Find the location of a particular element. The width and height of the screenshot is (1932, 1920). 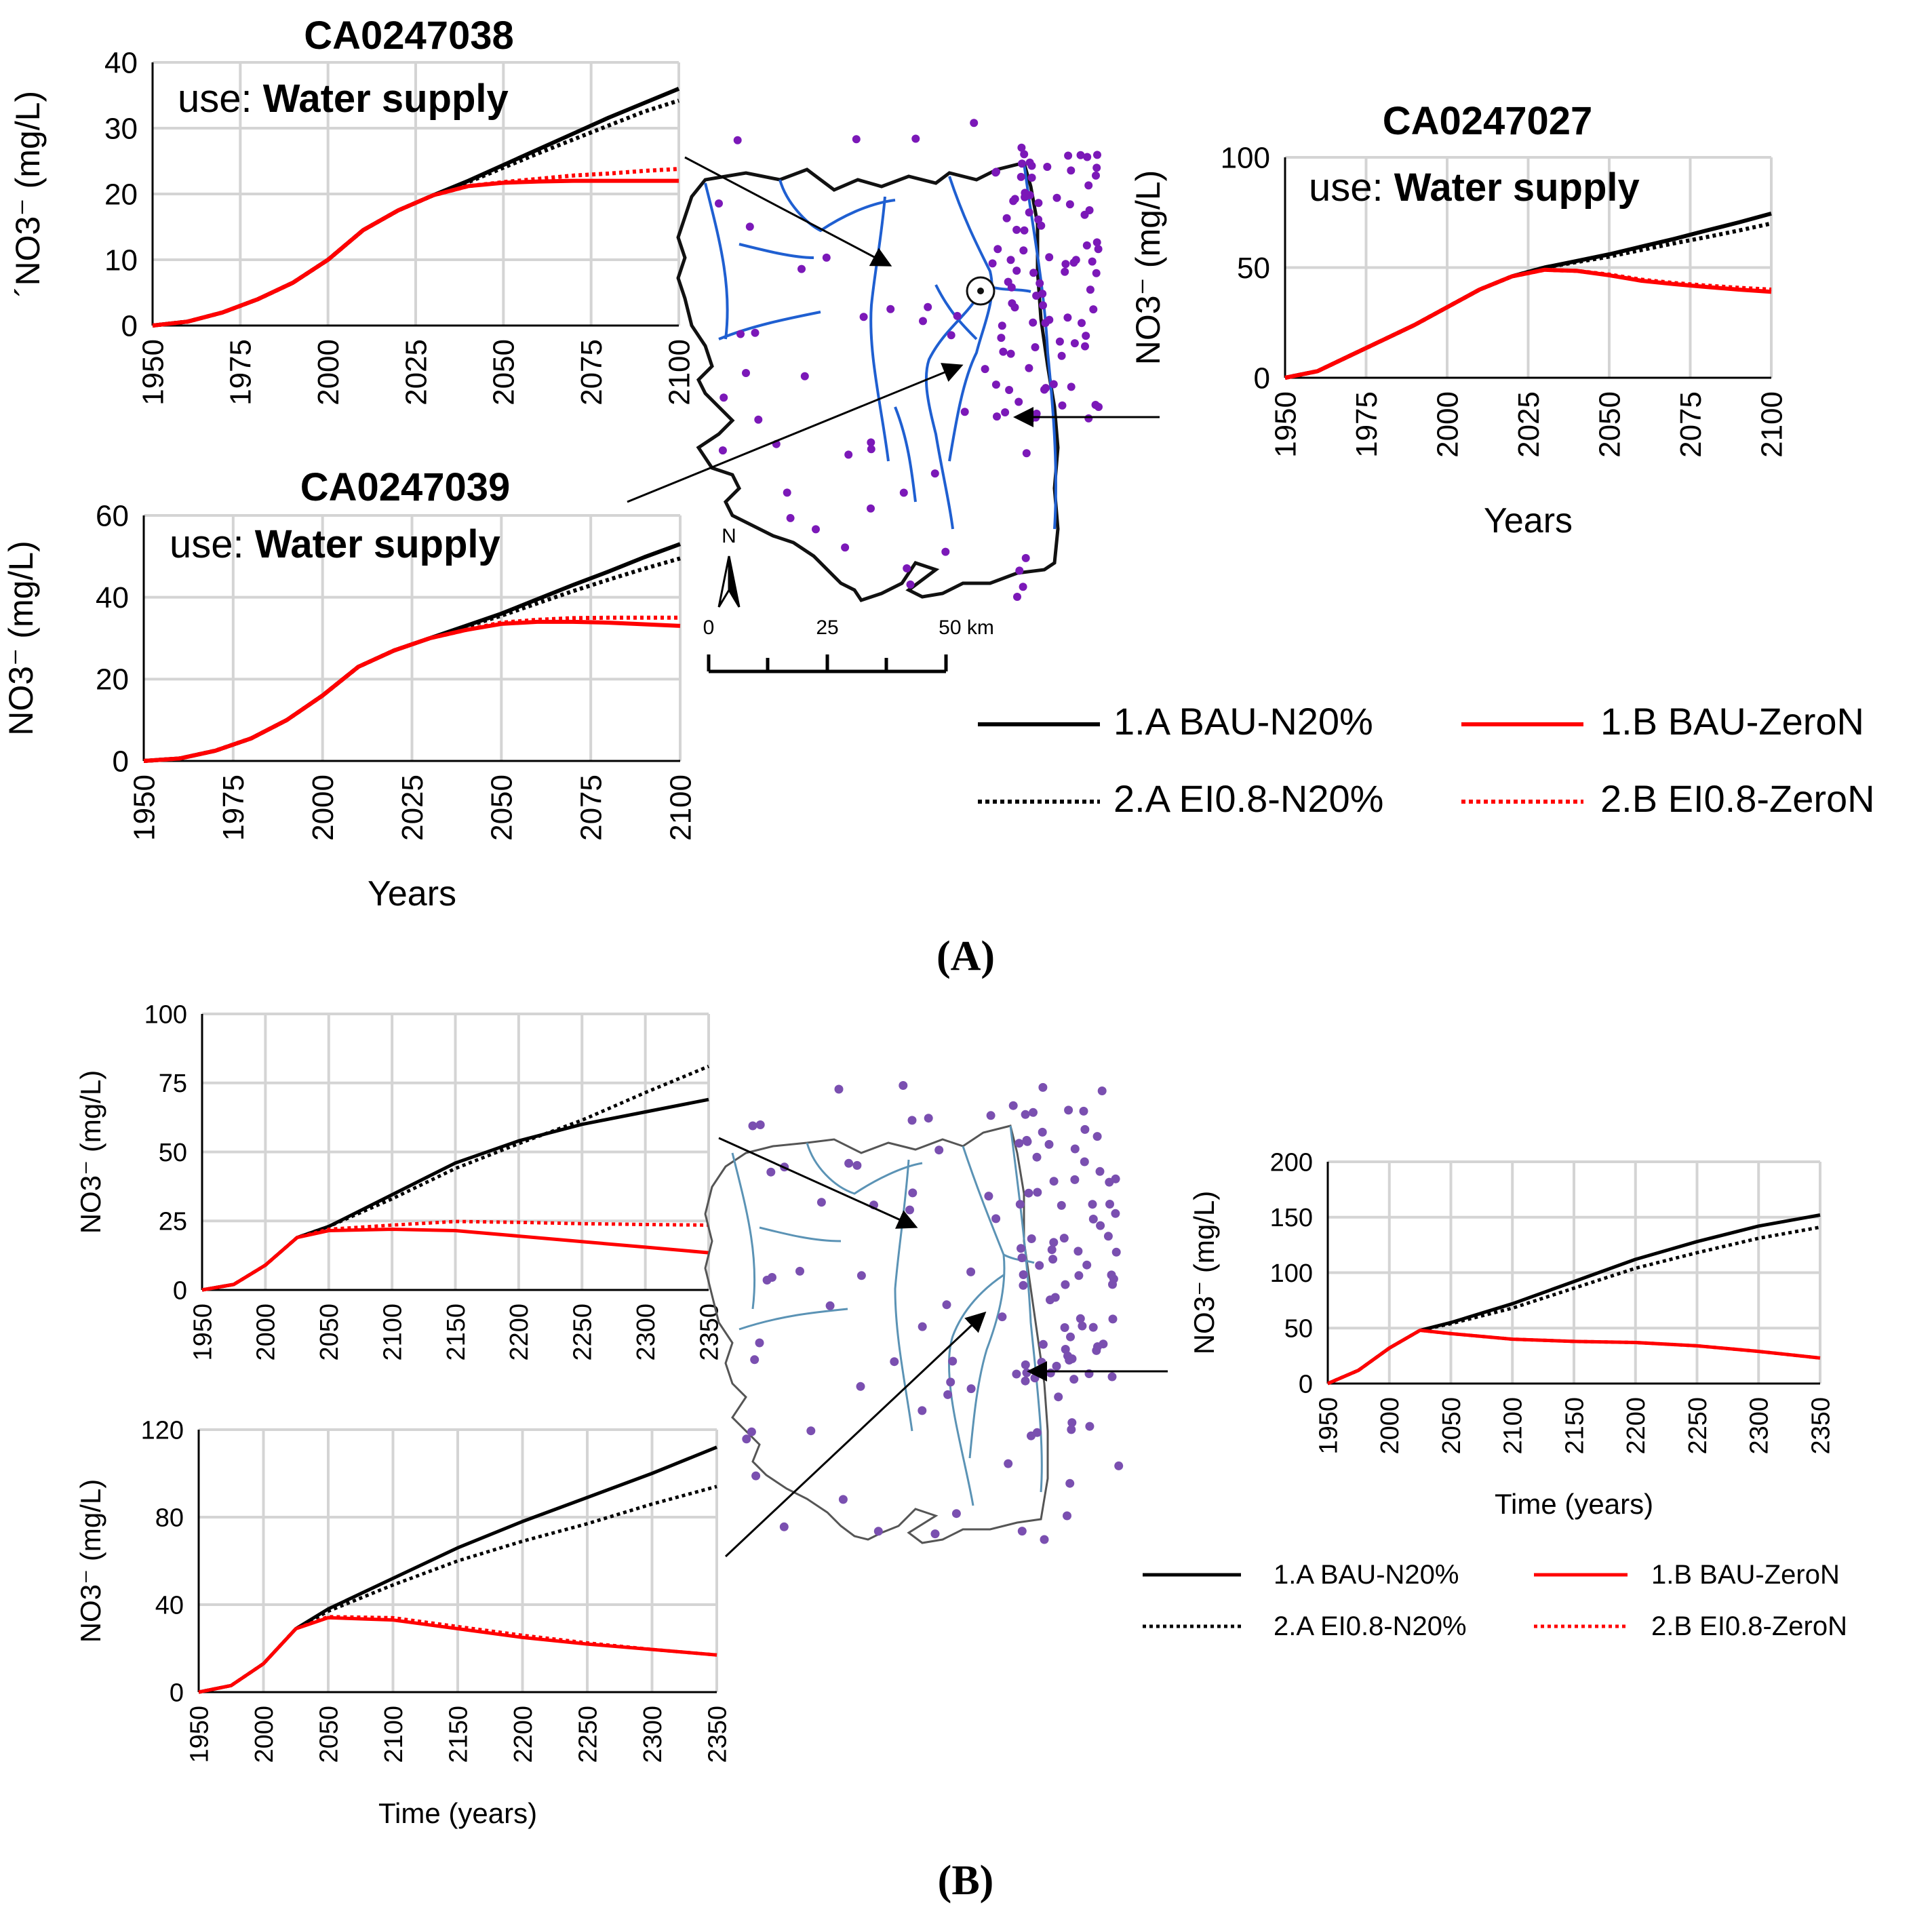

x-tick-label: 2000 is located at coordinates (328, 372).